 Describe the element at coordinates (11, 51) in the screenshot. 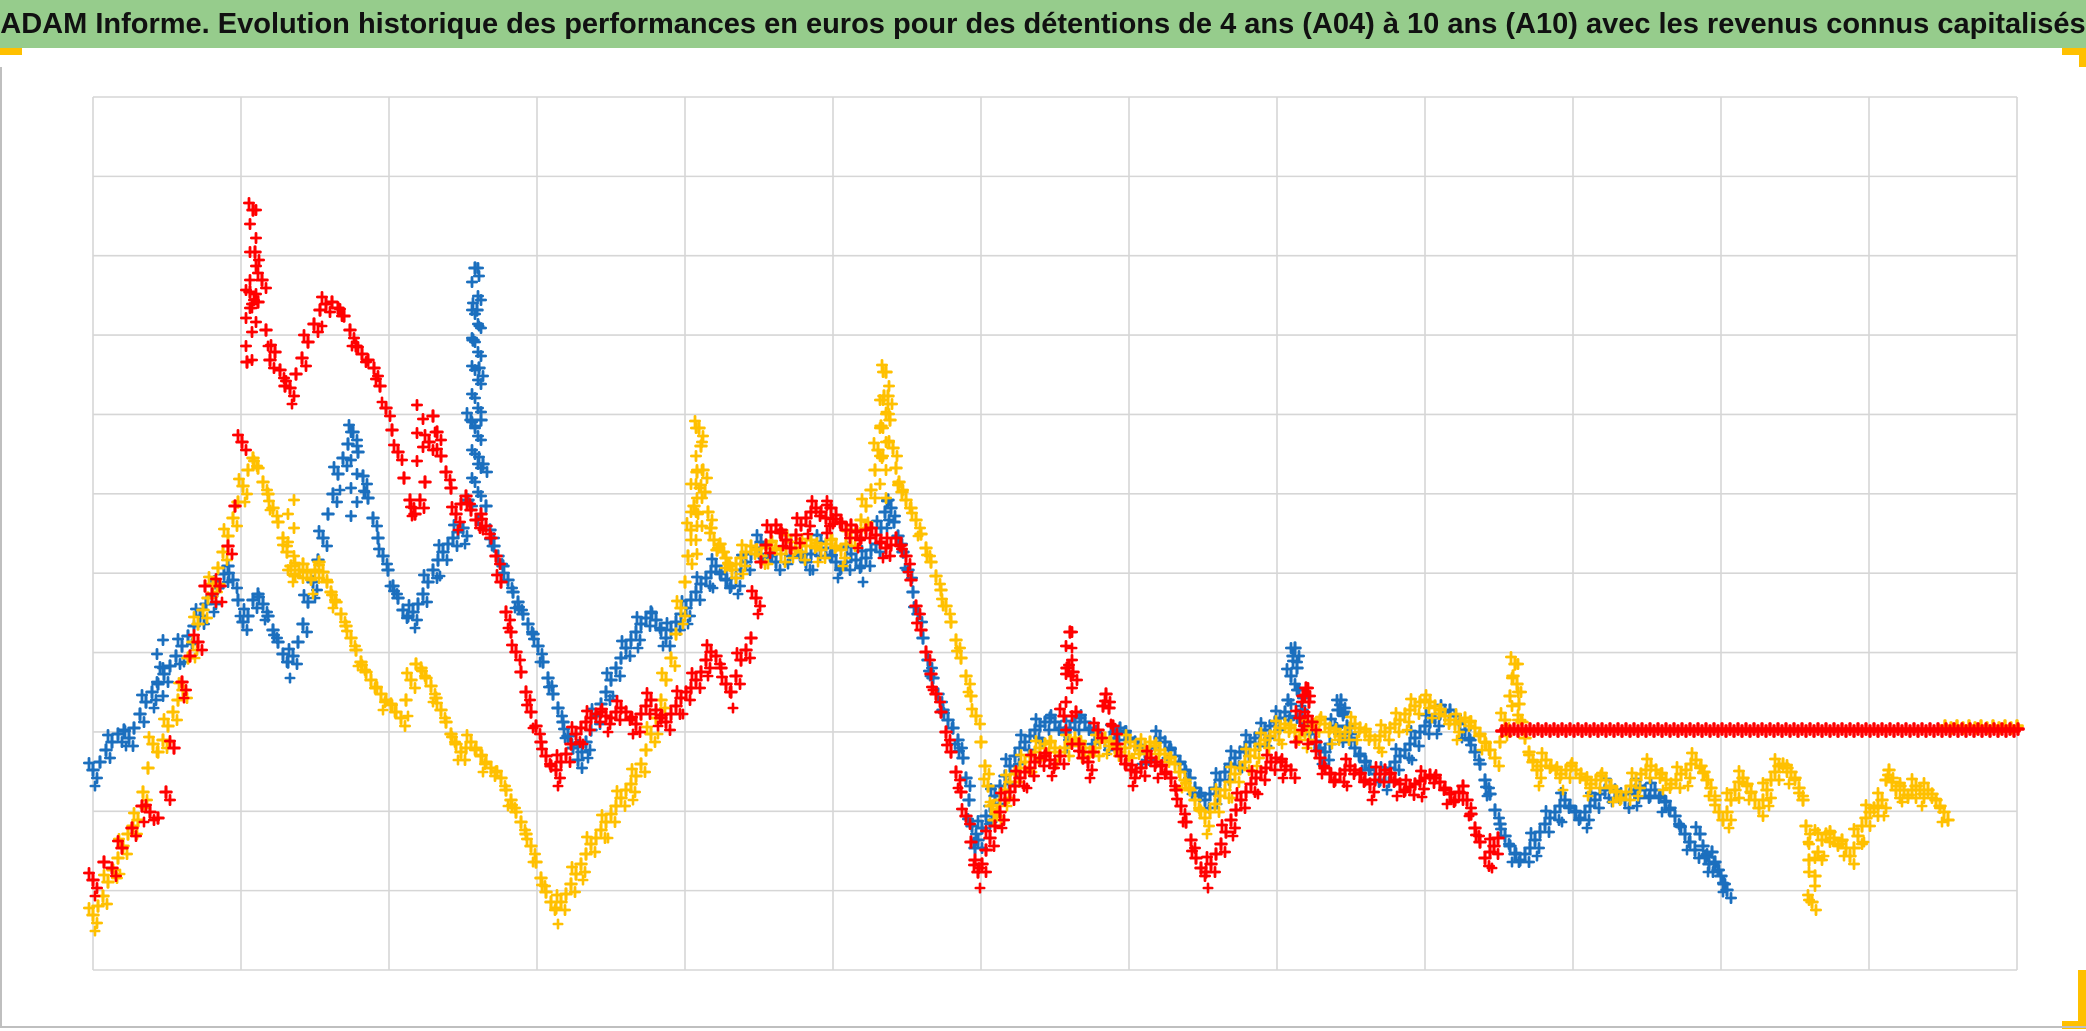

I see `corner-accent-top-left` at that location.